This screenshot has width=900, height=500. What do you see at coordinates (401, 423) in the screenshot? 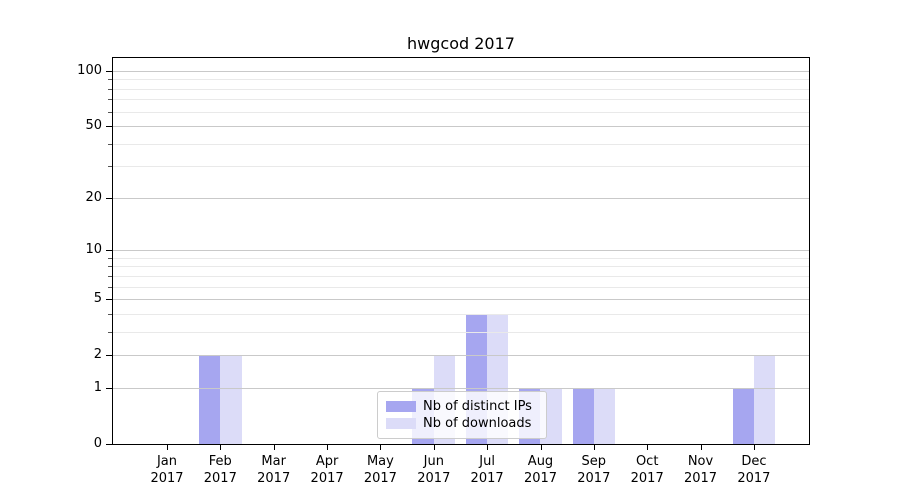
I see `legend-swatch-downloads-icon` at bounding box center [401, 423].